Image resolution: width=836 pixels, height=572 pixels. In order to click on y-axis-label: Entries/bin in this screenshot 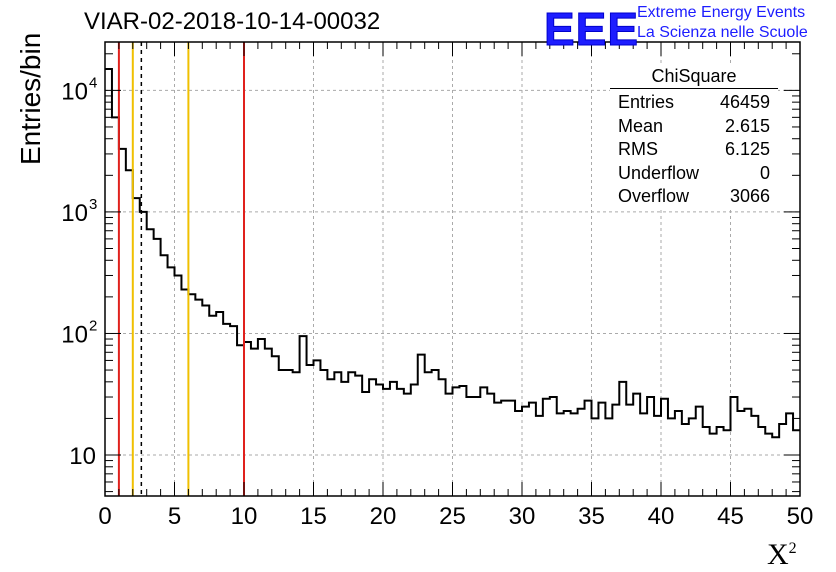, I will do `click(30, 98)`.